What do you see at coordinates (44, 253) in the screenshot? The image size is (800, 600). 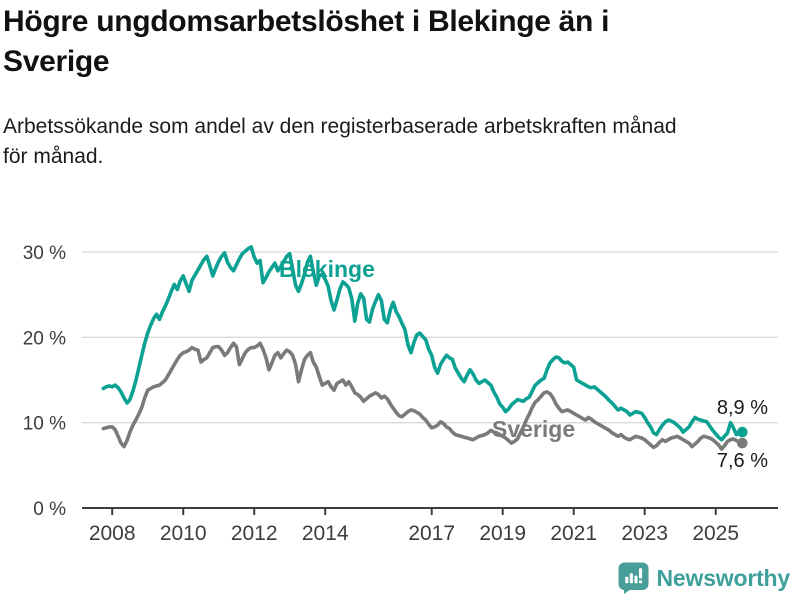 I see `y-tick-label: 30 %` at bounding box center [44, 253].